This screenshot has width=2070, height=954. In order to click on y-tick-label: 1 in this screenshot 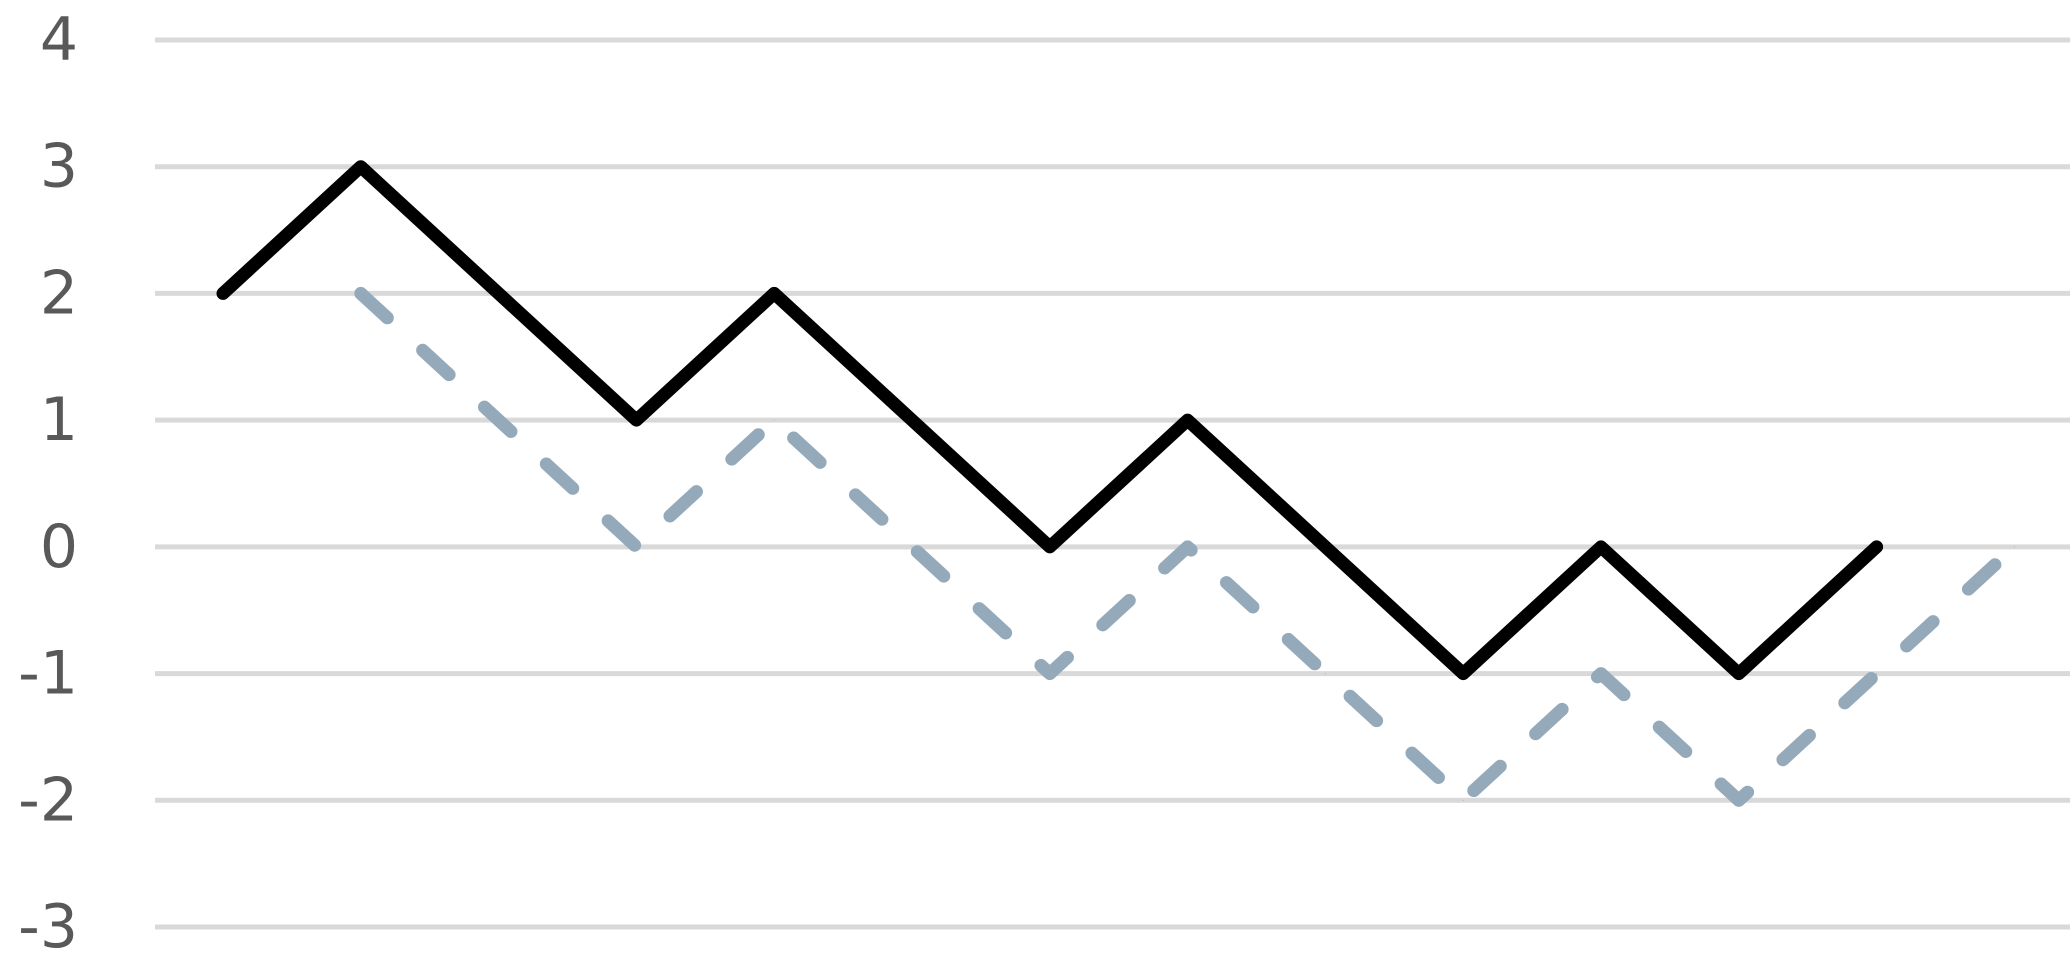, I will do `click(59, 420)`.